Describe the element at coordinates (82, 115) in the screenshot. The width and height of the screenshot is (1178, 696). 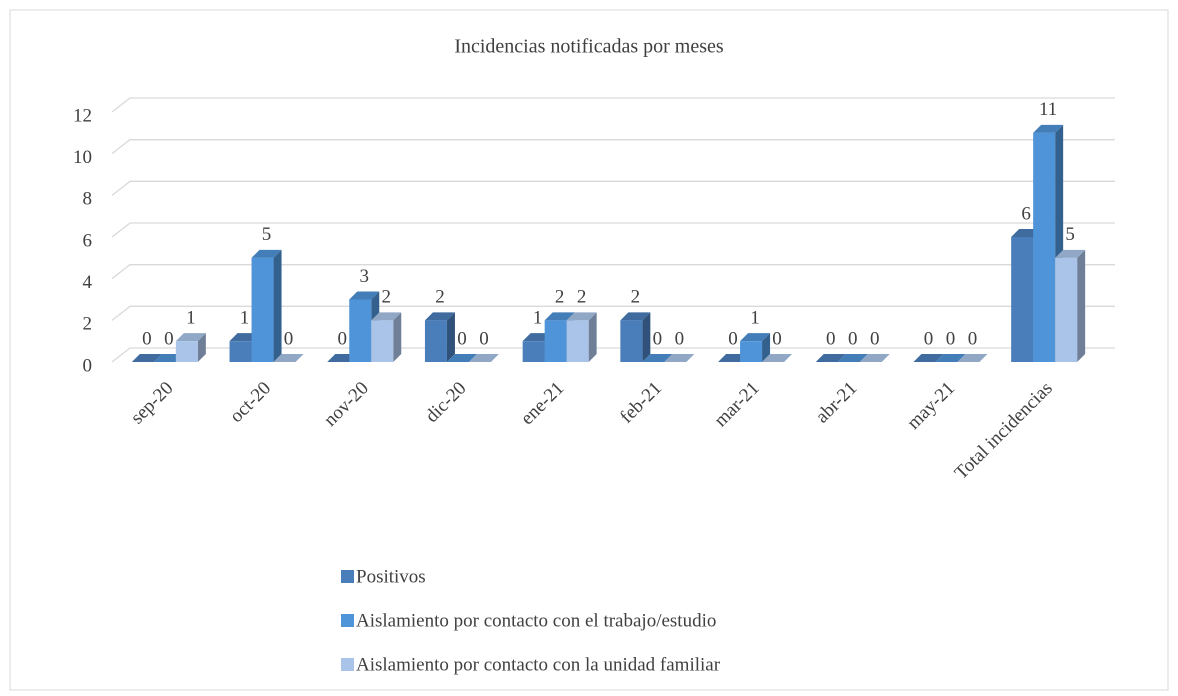
I see `y-tick-label: 12` at that location.